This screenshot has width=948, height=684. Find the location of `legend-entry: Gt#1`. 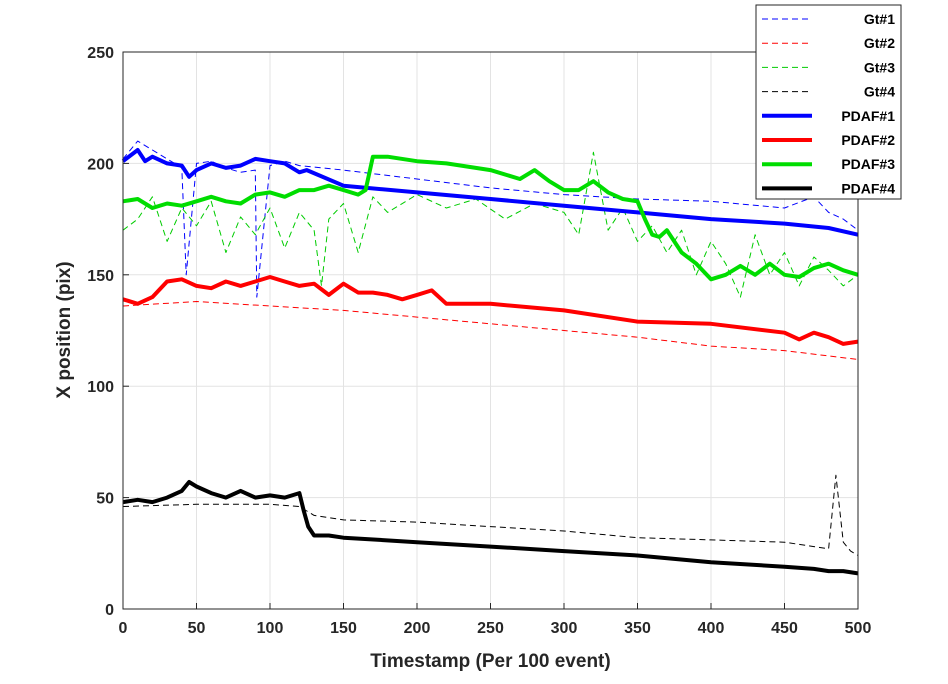

legend-entry: Gt#1 is located at coordinates (879, 19).